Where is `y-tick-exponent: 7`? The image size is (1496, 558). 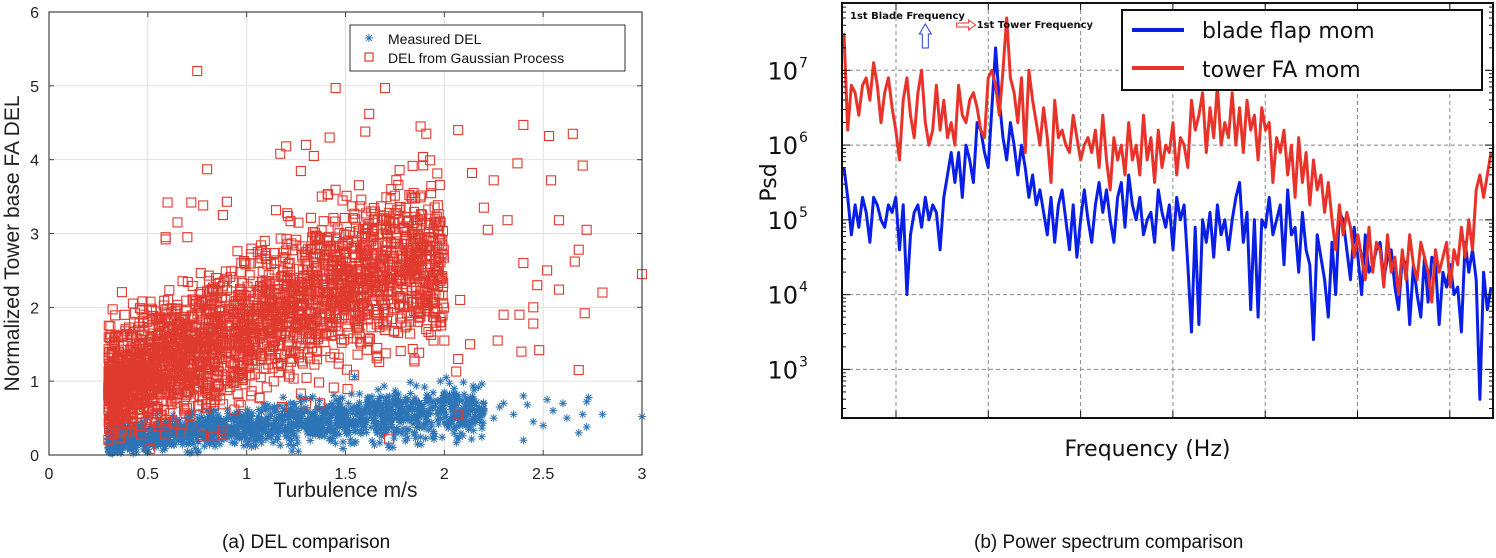 y-tick-exponent: 7 is located at coordinates (803, 63).